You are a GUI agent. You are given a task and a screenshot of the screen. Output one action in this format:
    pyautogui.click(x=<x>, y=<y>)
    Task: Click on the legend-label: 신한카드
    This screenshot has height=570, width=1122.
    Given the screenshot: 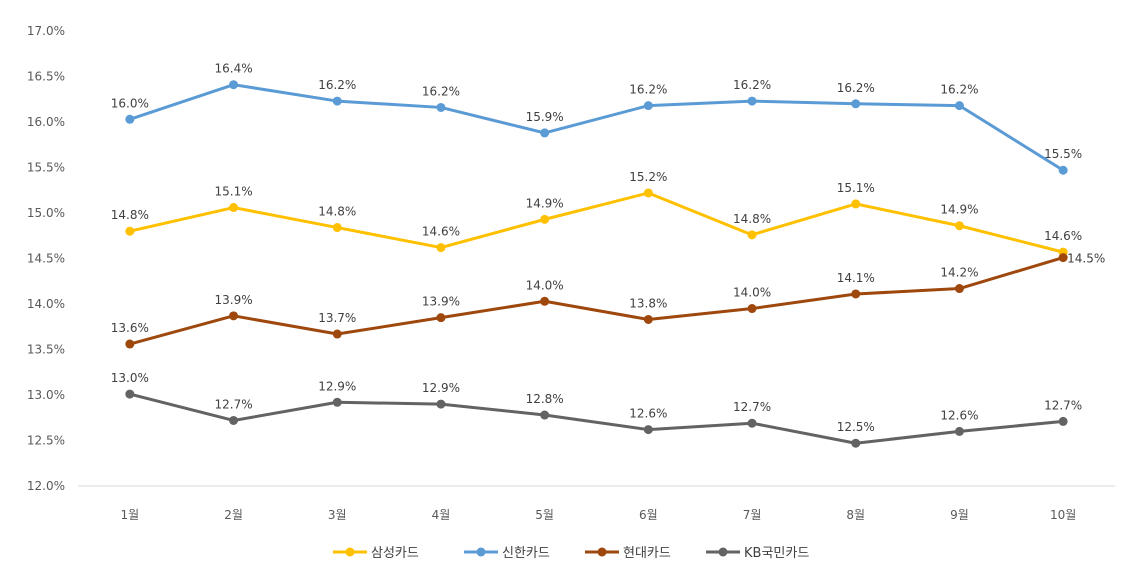 What is the action you would take?
    pyautogui.click(x=526, y=553)
    